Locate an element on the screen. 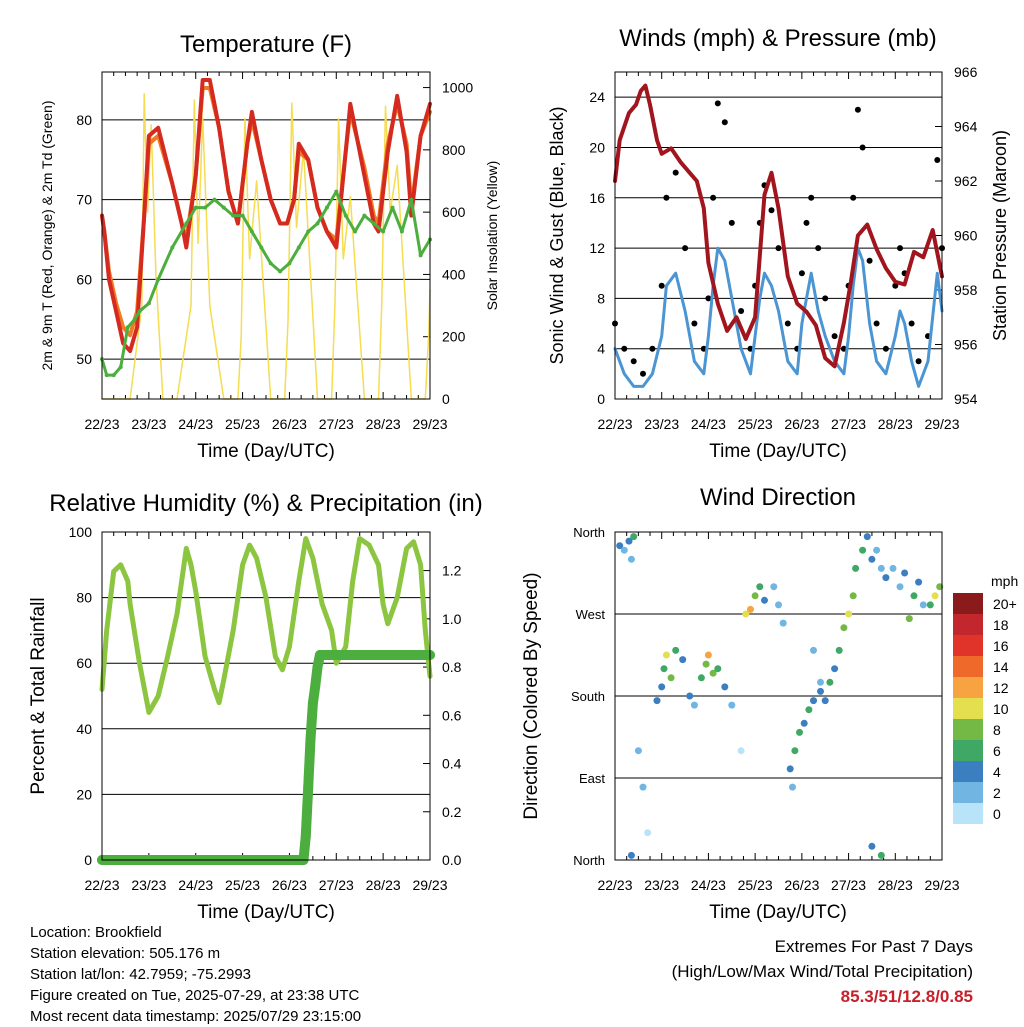 The width and height of the screenshot is (1024, 1027). winds-x-tick-label: 23/23 is located at coordinates (661, 424).